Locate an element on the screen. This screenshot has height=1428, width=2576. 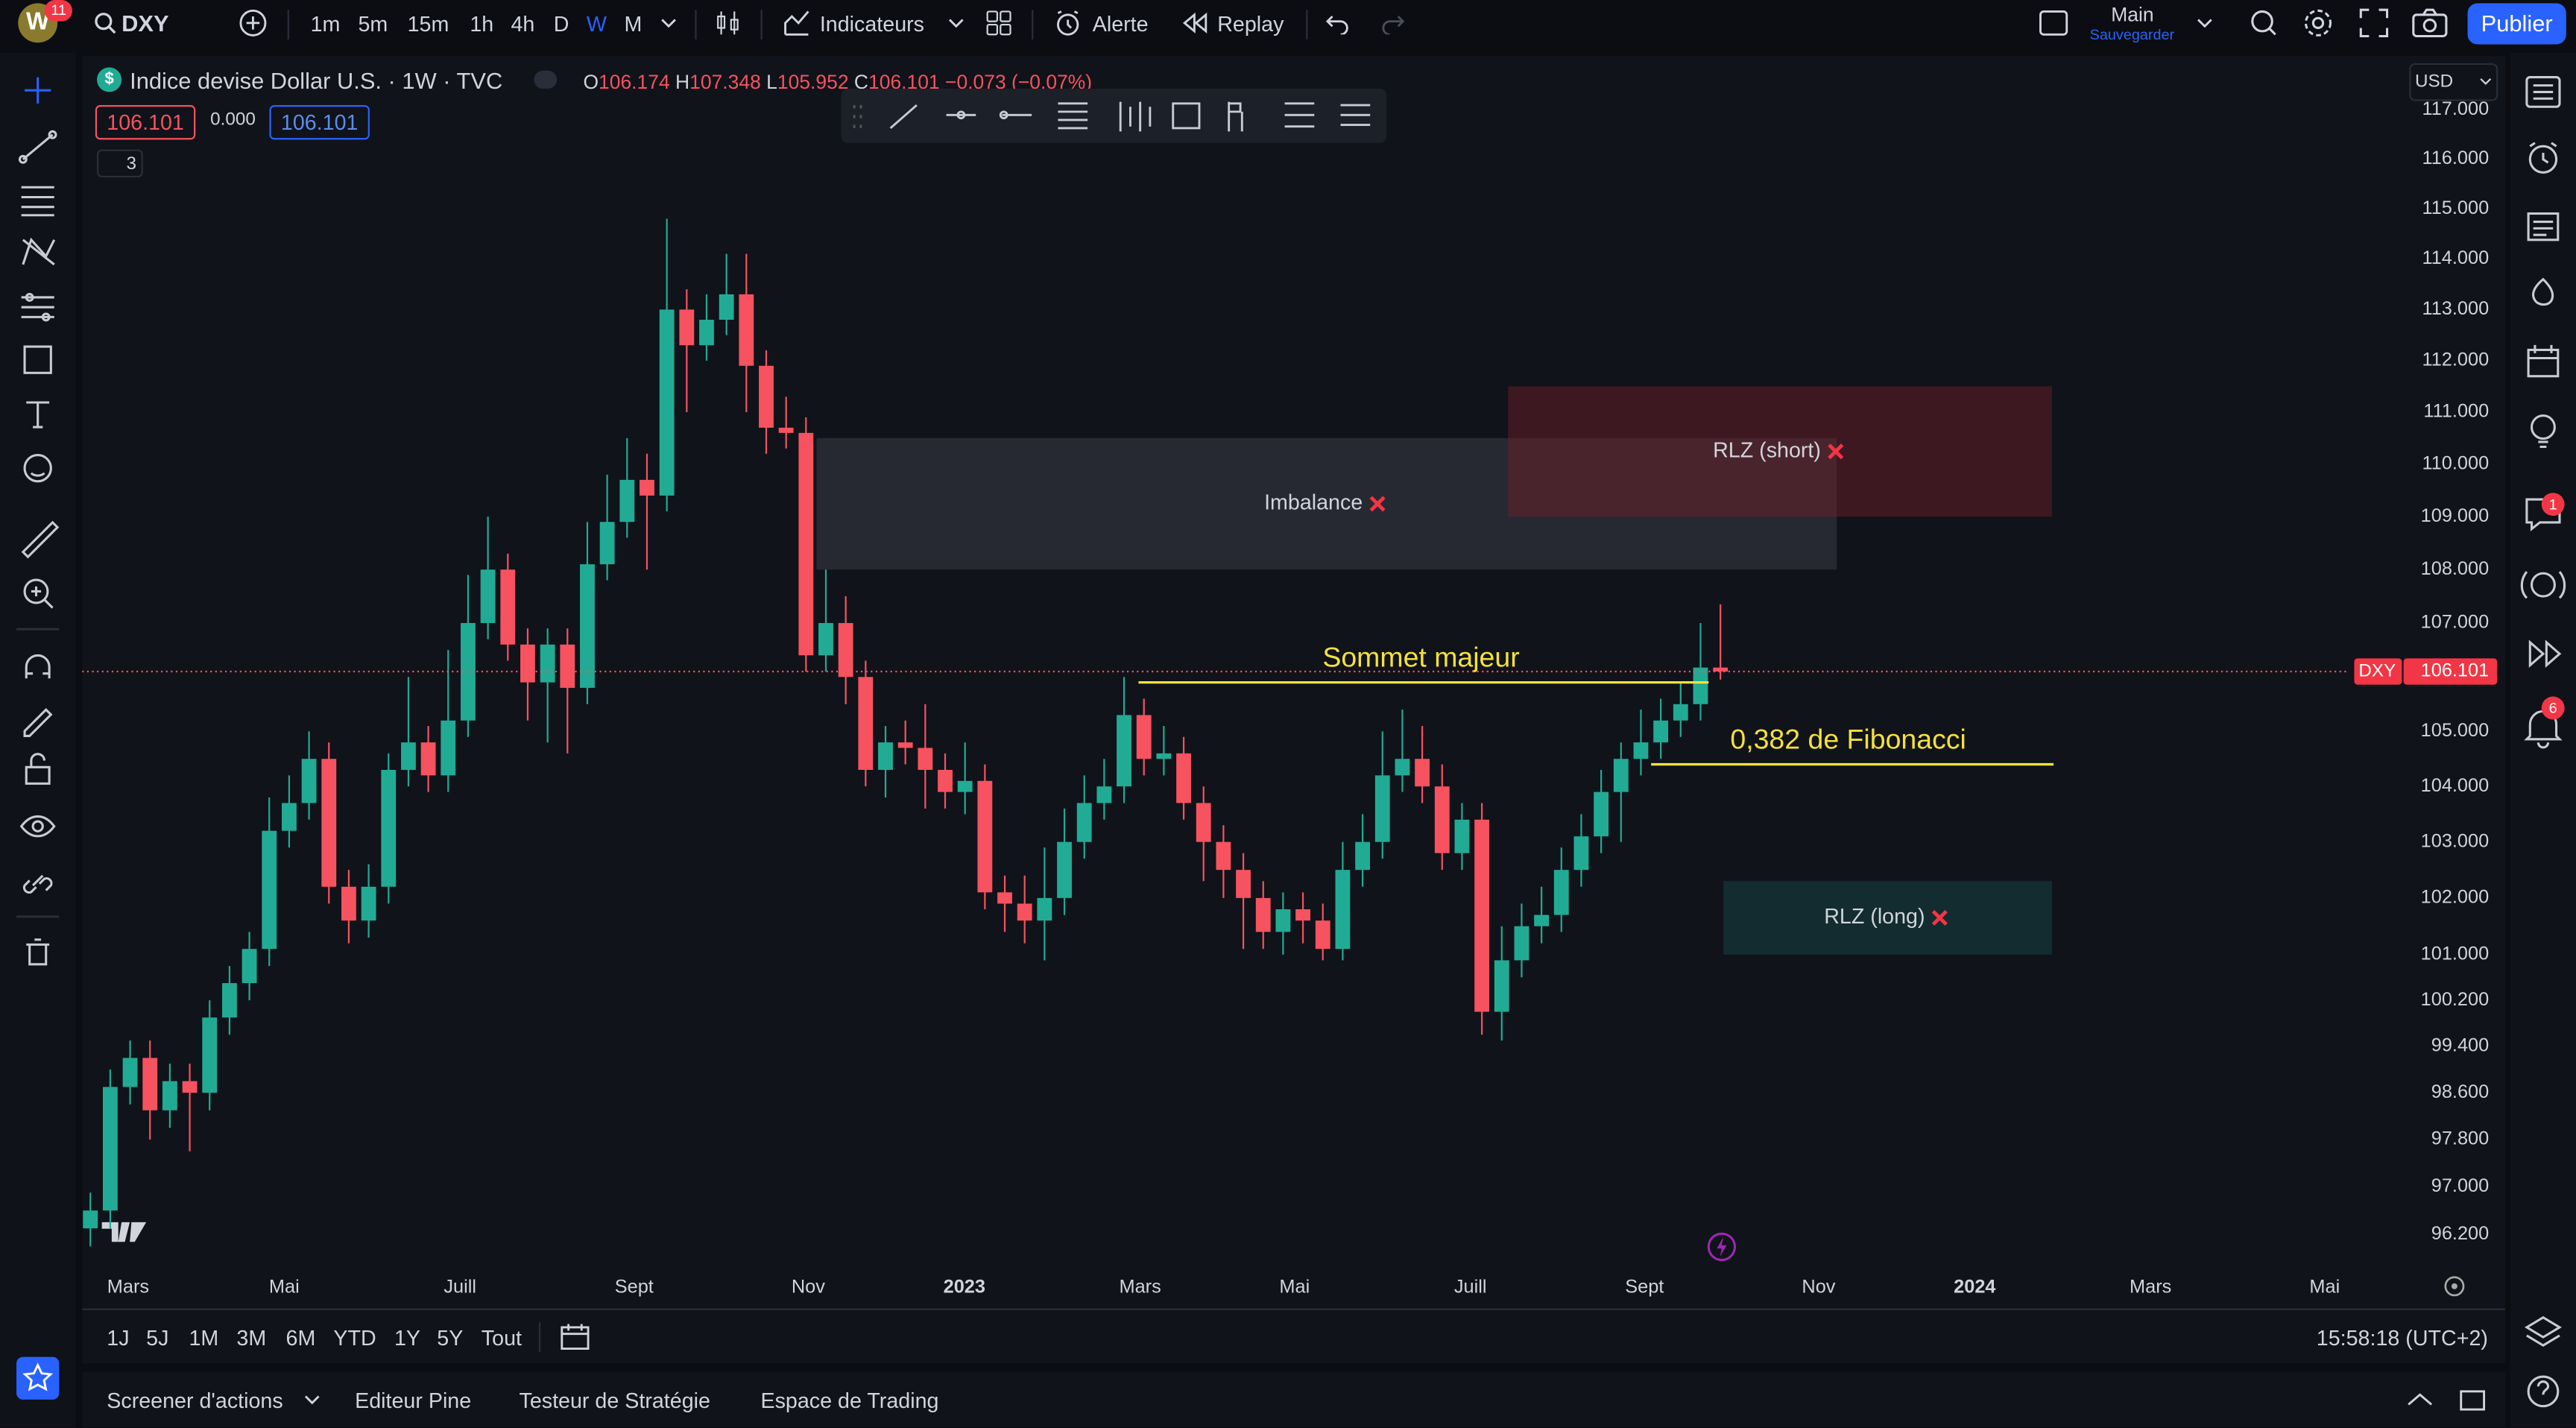
interval: D is located at coordinates (561, 24).